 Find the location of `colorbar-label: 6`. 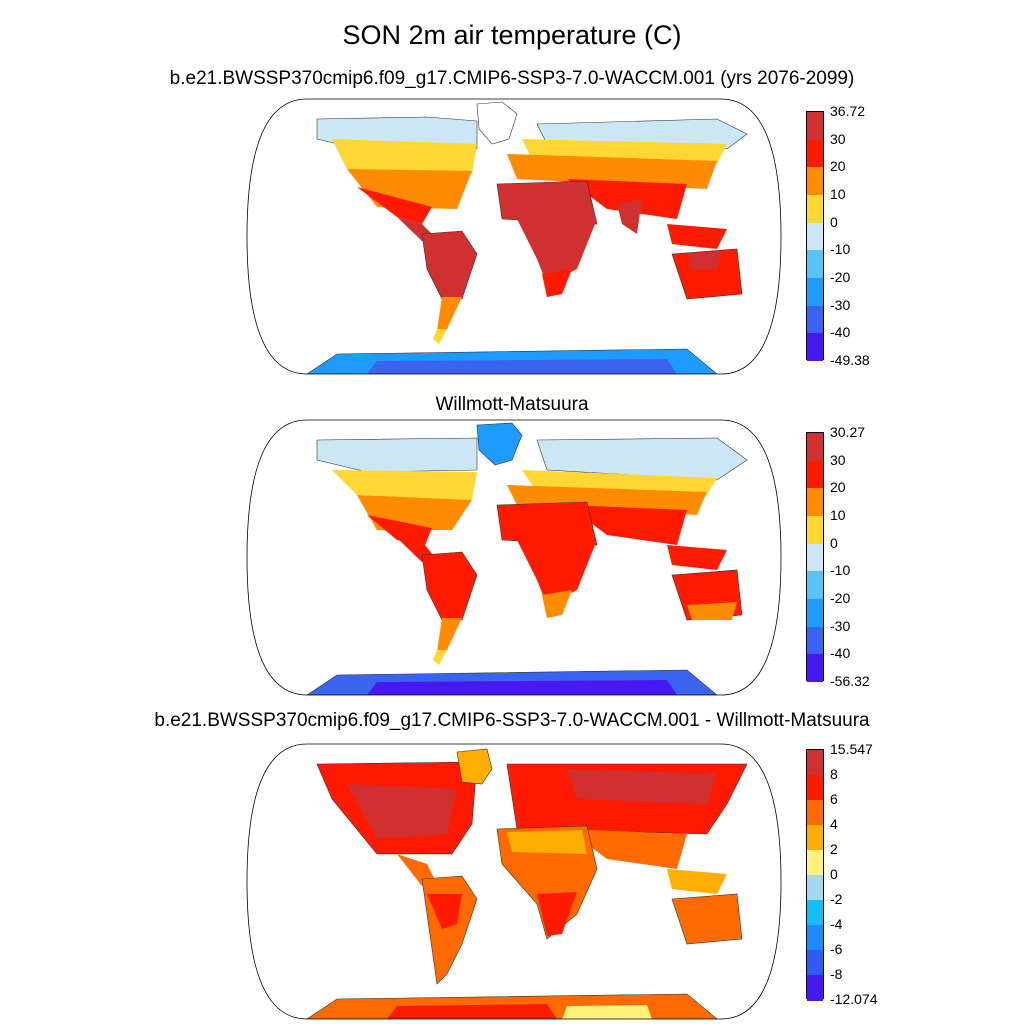

colorbar-label: 6 is located at coordinates (834, 799).